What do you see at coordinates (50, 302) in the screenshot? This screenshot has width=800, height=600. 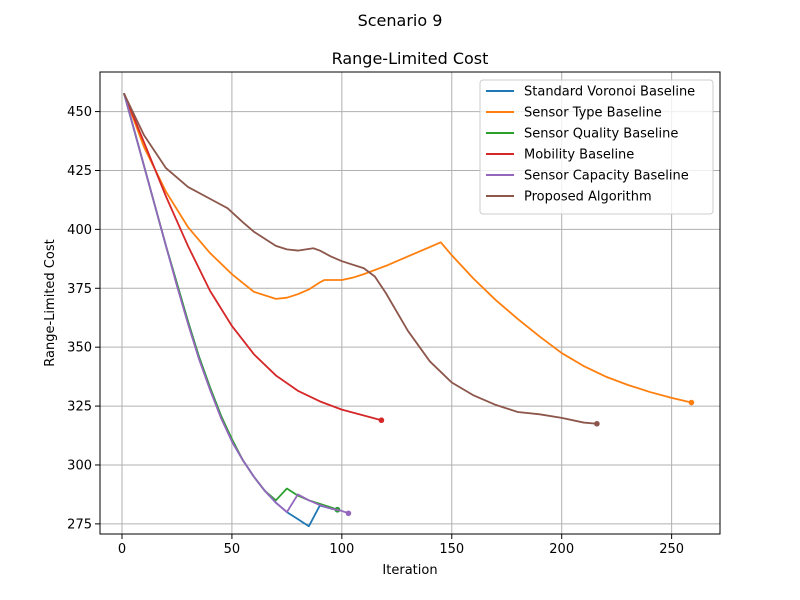 I see `y-axis-label: Range-Limited Cost` at bounding box center [50, 302].